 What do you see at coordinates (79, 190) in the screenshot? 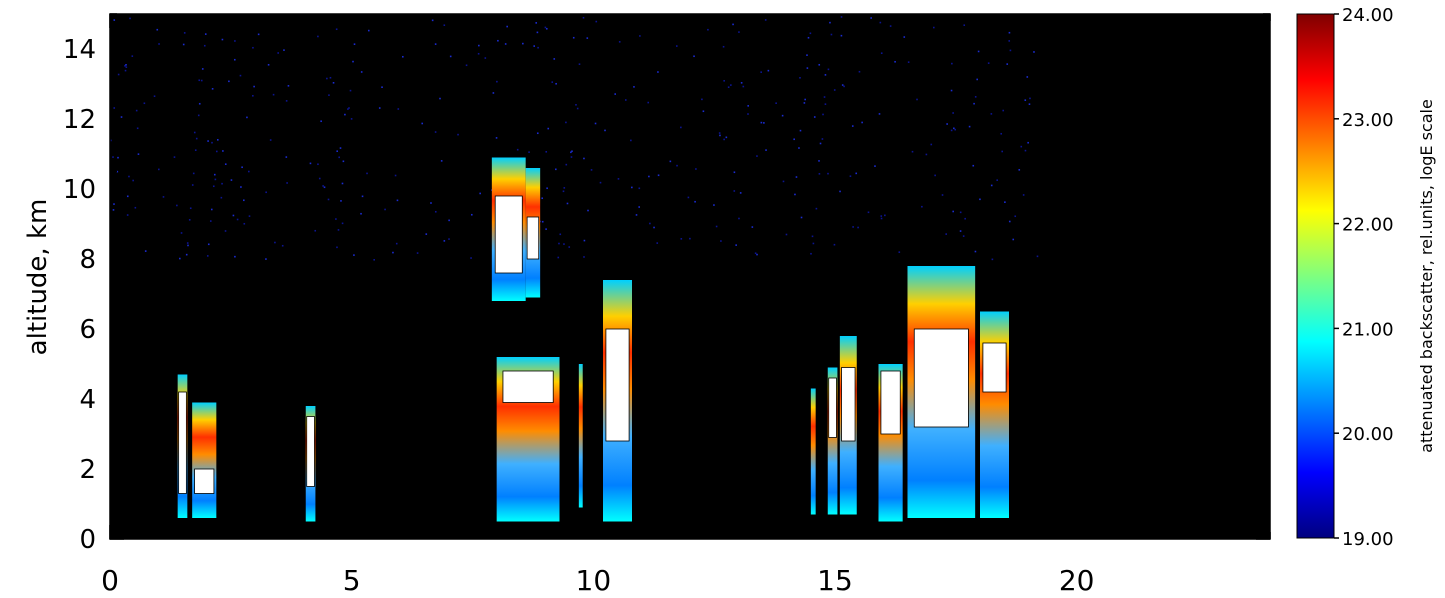
I see `y-tick-label: 10` at bounding box center [79, 190].